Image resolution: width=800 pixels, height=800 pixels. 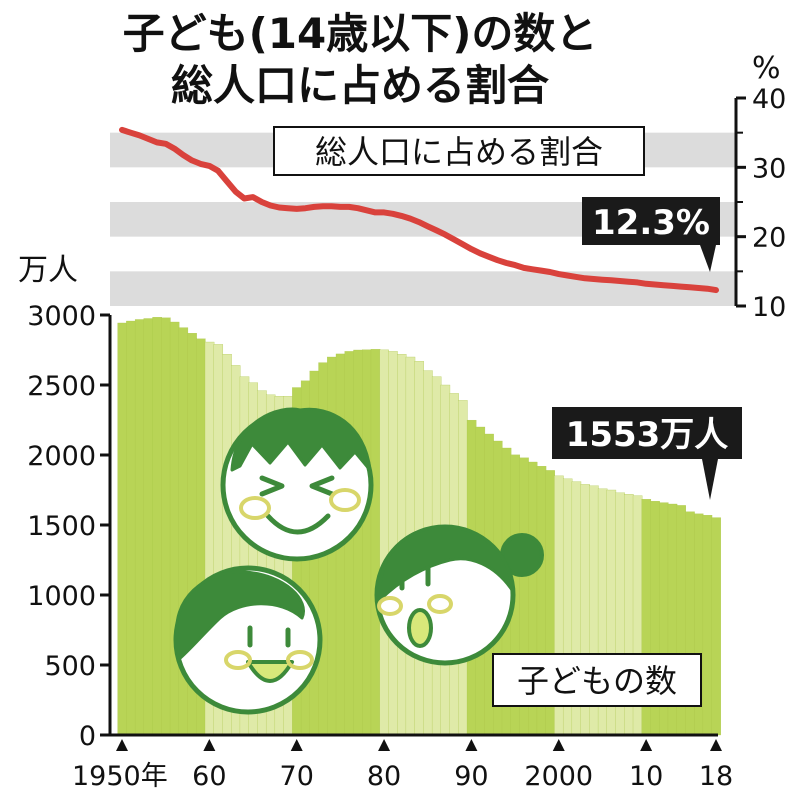 What do you see at coordinates (716, 626) in the screenshot?
I see `bar-2018` at bounding box center [716, 626].